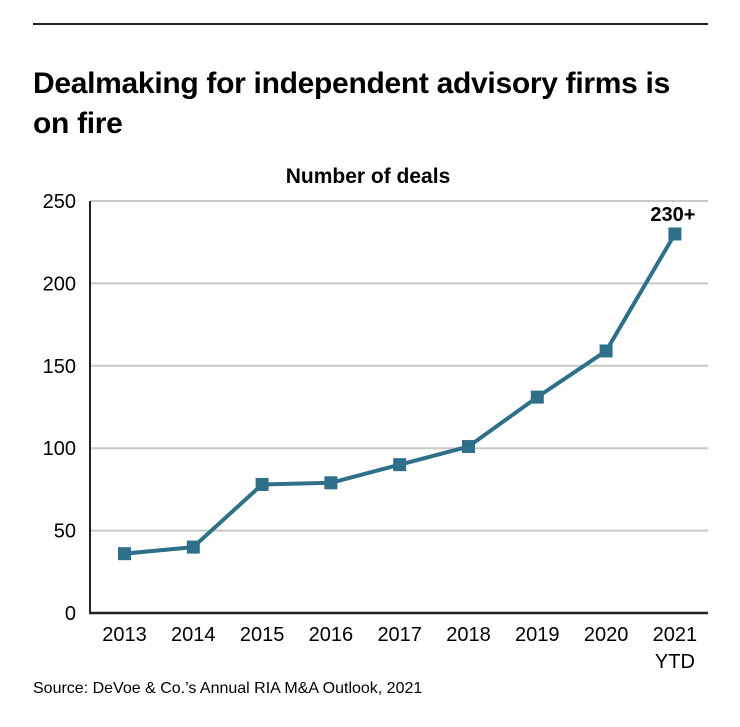 Image resolution: width=740 pixels, height=727 pixels. Describe the element at coordinates (606, 635) in the screenshot. I see `x-tick-label: 2020` at that location.